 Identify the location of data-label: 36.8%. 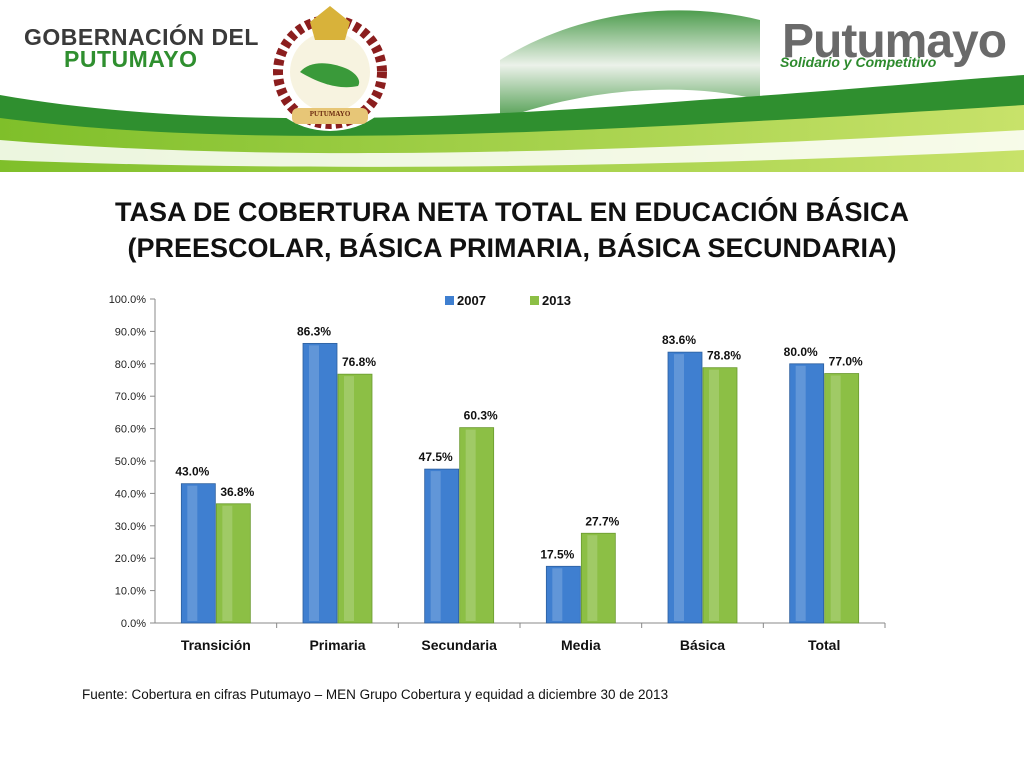
(237, 492).